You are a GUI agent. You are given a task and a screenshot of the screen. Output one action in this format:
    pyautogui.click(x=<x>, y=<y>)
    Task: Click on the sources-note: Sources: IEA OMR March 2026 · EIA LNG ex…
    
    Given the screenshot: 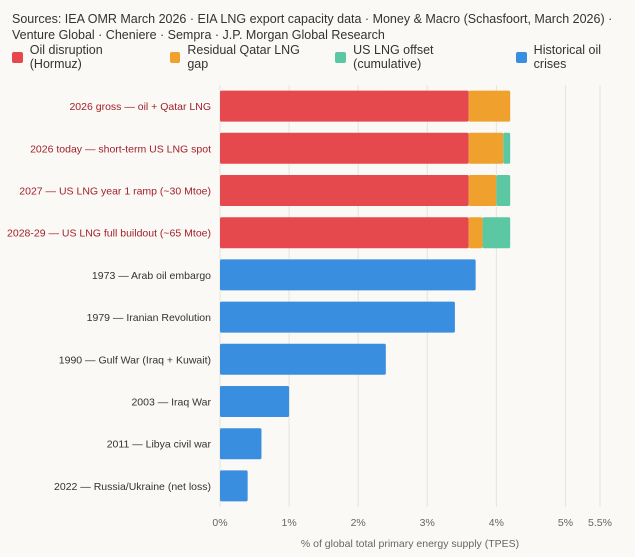 What is the action you would take?
    pyautogui.click(x=312, y=27)
    